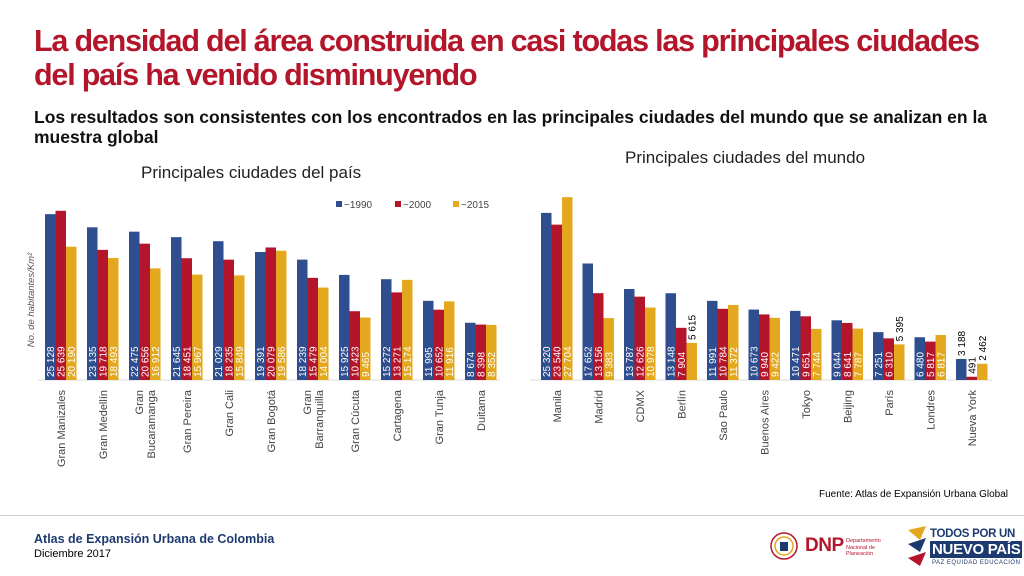 The height and width of the screenshot is (576, 1024). What do you see at coordinates (722, 344) in the screenshot?
I see `bar-sao-paulo-2000` at bounding box center [722, 344].